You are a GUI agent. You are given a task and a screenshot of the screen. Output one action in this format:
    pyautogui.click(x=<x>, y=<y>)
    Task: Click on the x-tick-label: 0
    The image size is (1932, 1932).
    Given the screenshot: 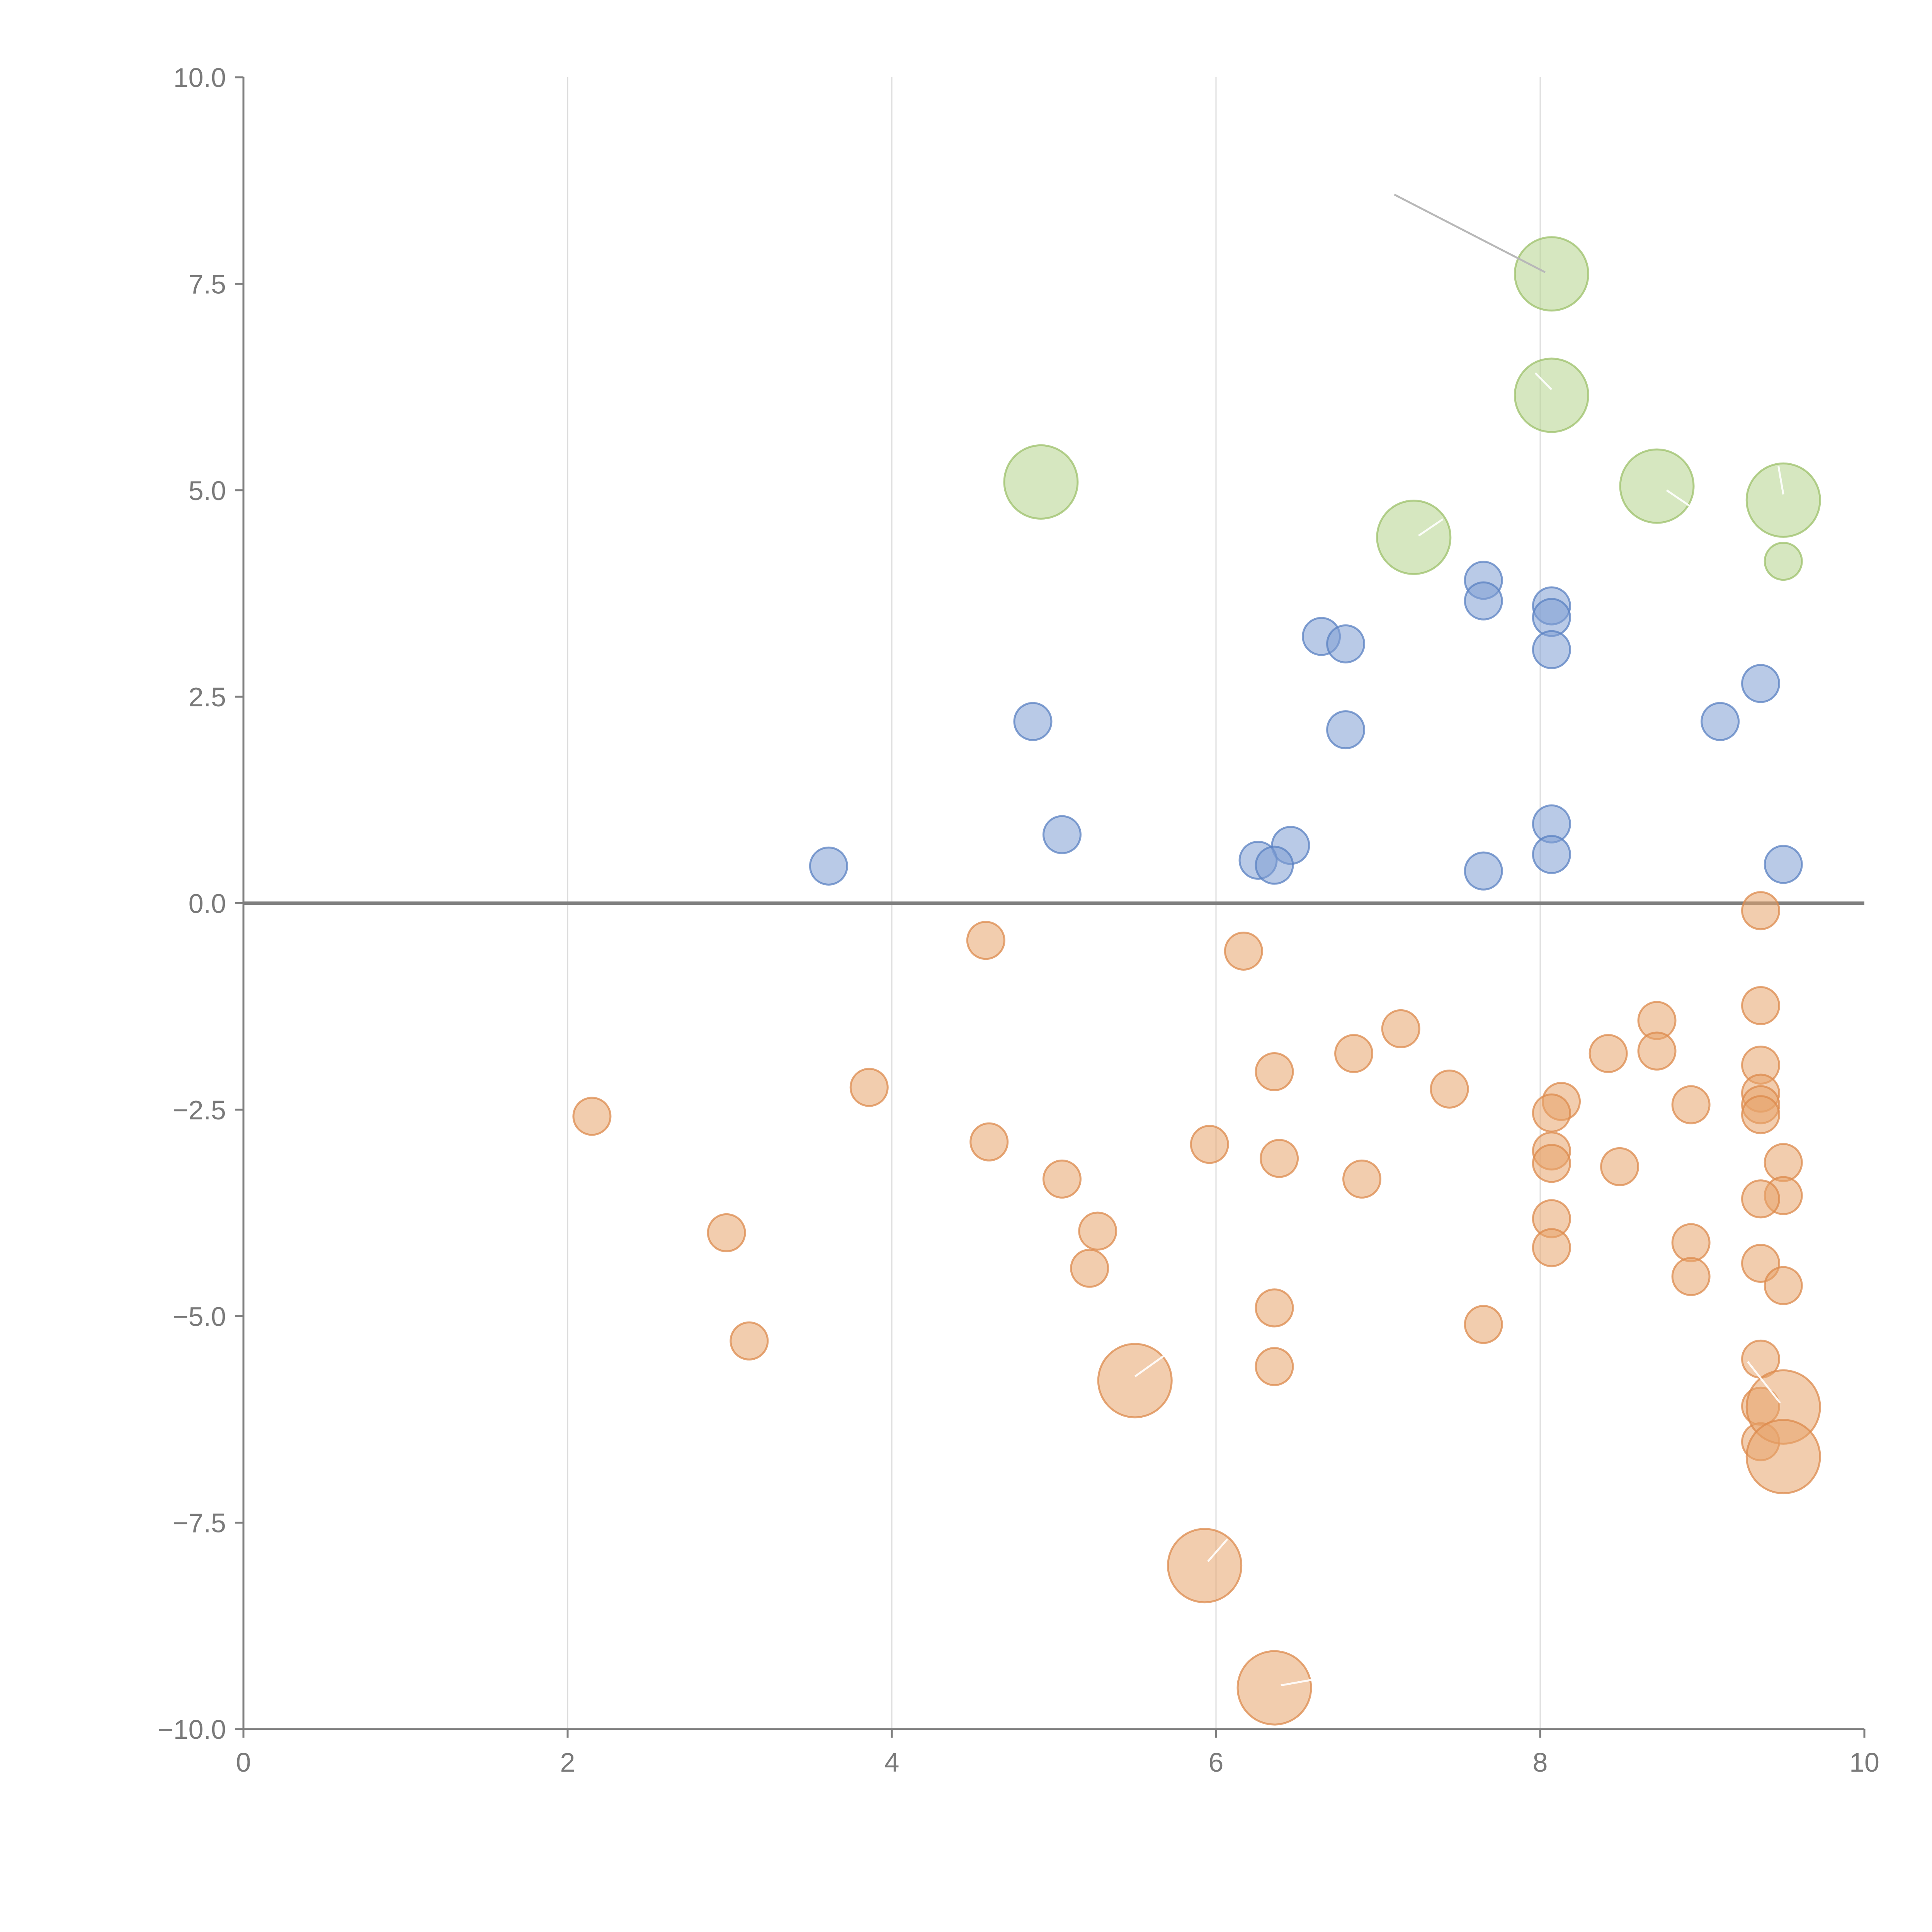 What is the action you would take?
    pyautogui.click(x=244, y=1762)
    